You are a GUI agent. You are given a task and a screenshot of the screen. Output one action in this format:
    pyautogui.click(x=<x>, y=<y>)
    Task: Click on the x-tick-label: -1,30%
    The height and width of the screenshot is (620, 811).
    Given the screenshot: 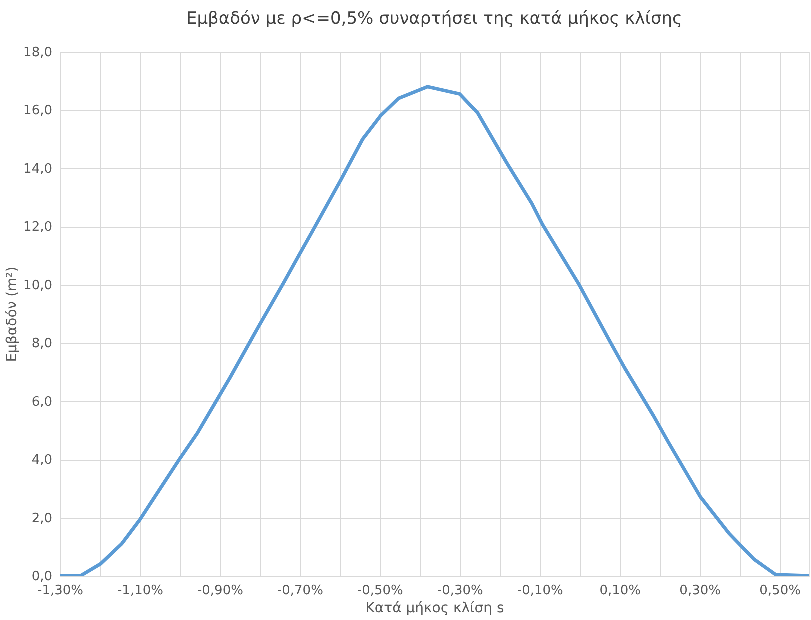 What is the action you would take?
    pyautogui.click(x=61, y=591)
    